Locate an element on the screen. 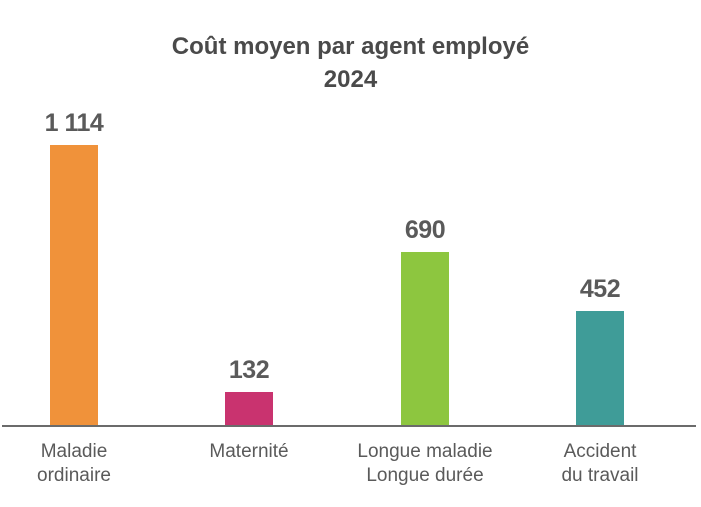  category-label: Maternité is located at coordinates (249, 464).